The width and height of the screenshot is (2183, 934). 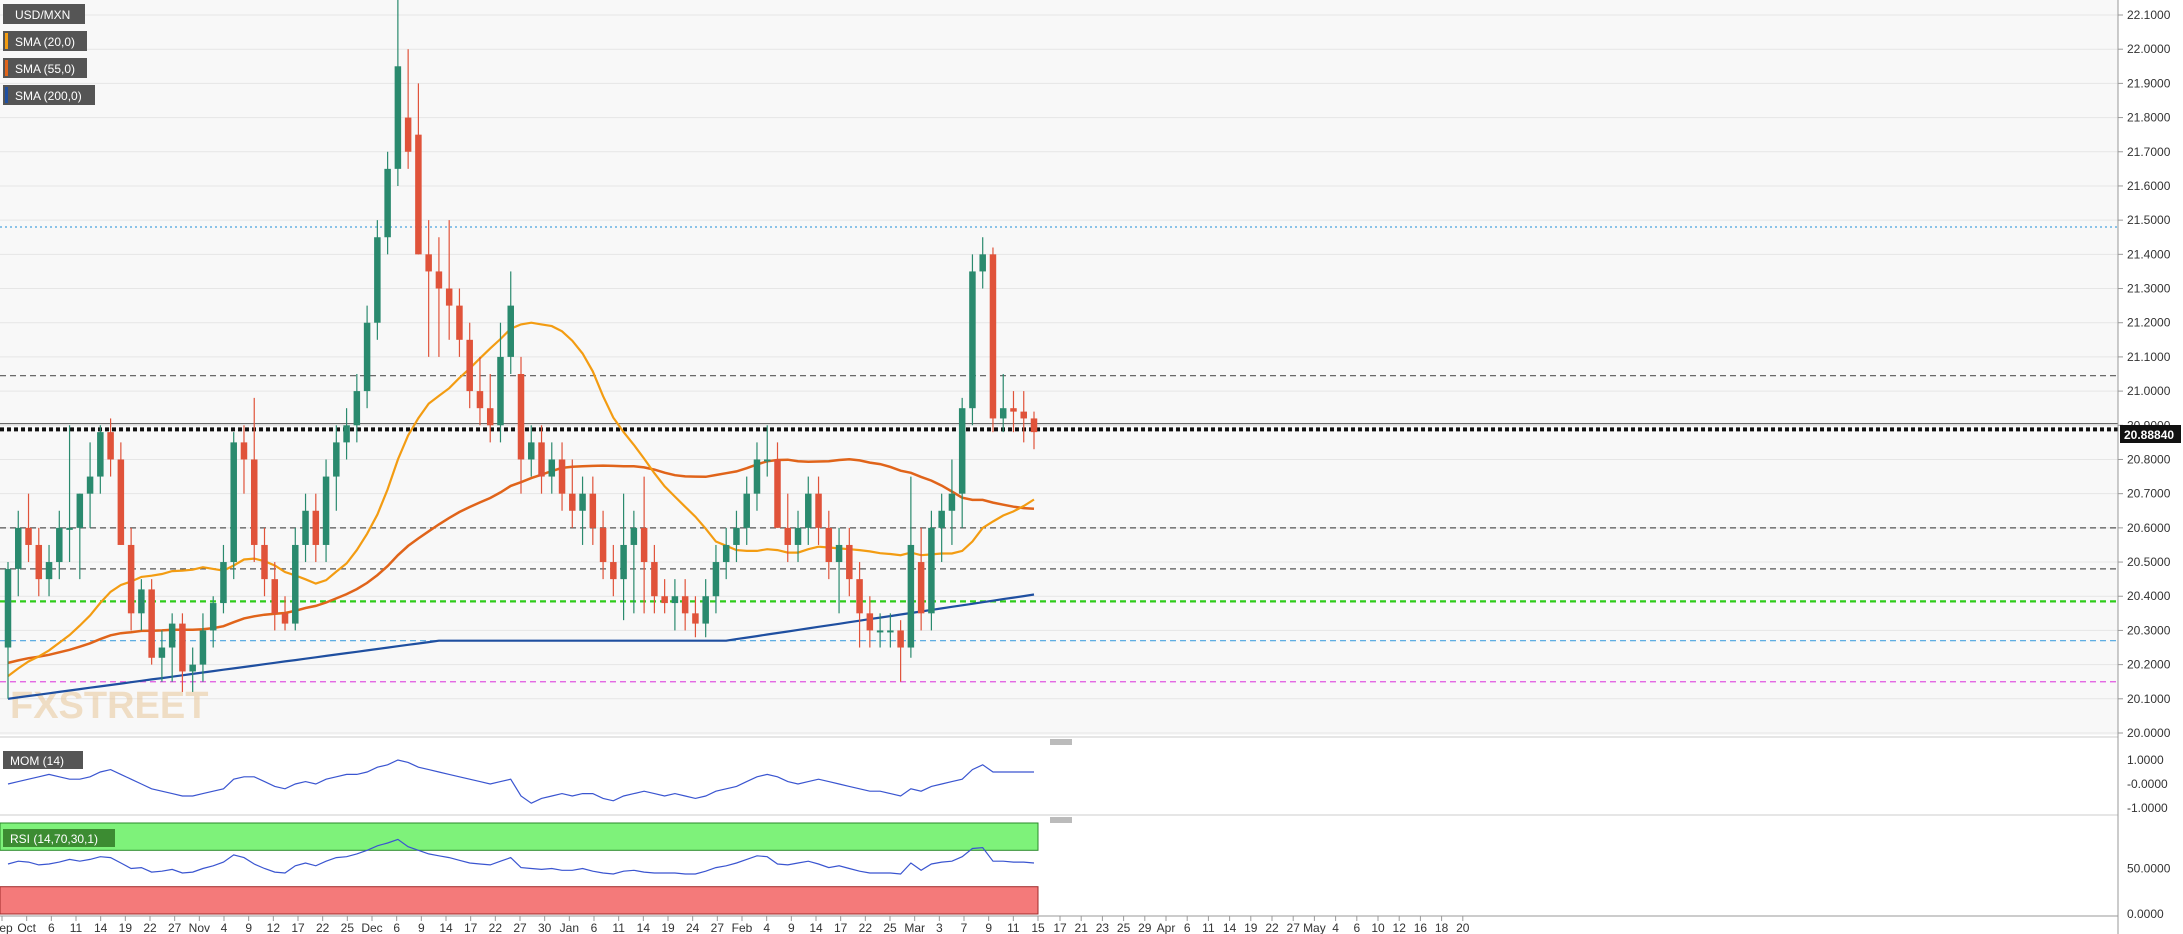 What do you see at coordinates (1442, 927) in the screenshot?
I see `time-tick-label: 18` at bounding box center [1442, 927].